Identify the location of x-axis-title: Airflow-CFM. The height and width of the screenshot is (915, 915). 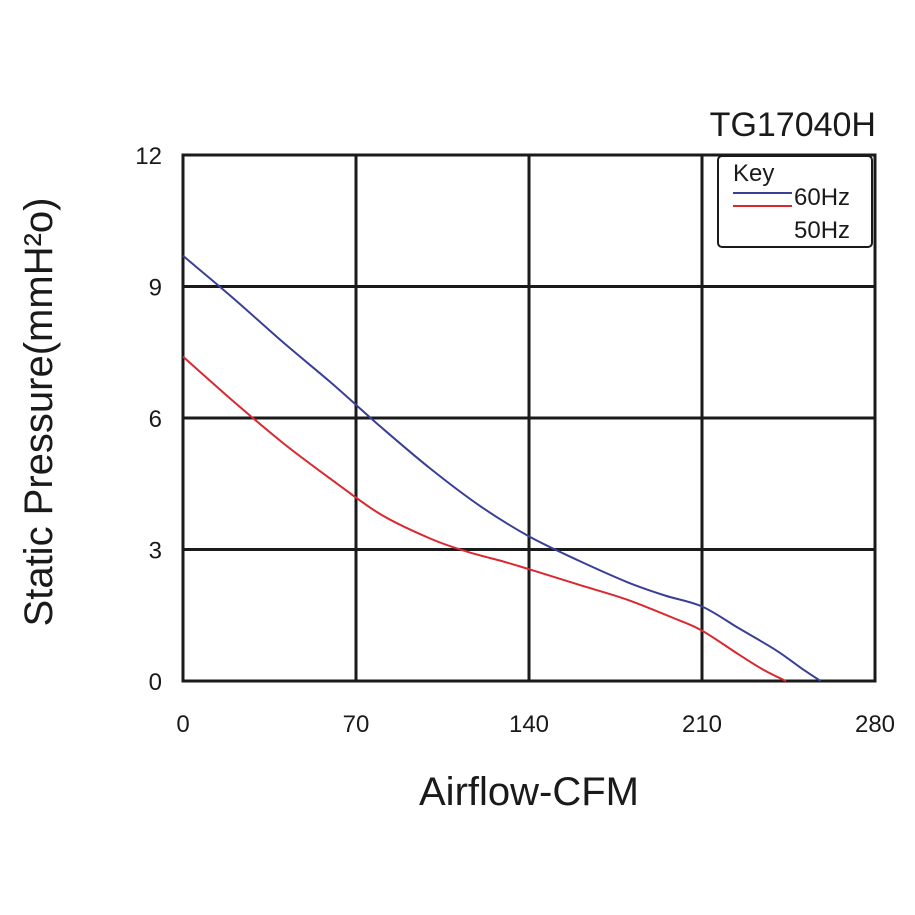
(529, 792).